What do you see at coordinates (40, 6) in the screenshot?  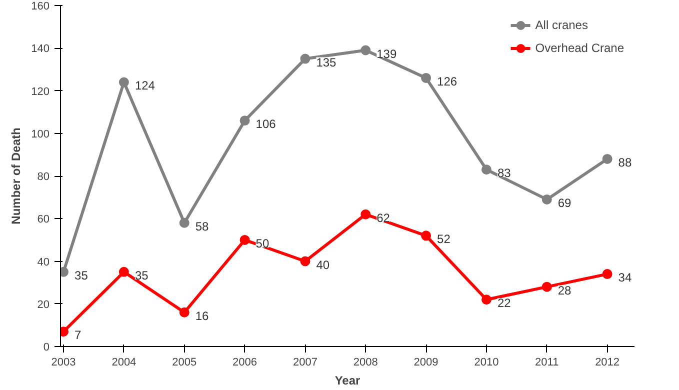 I see `y-tick-label: 160` at bounding box center [40, 6].